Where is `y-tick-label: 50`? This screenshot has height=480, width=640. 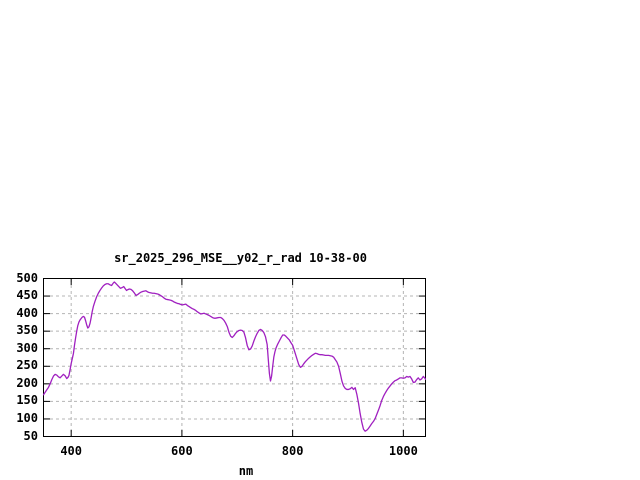
y-tick-label: 50 is located at coordinates (30, 435).